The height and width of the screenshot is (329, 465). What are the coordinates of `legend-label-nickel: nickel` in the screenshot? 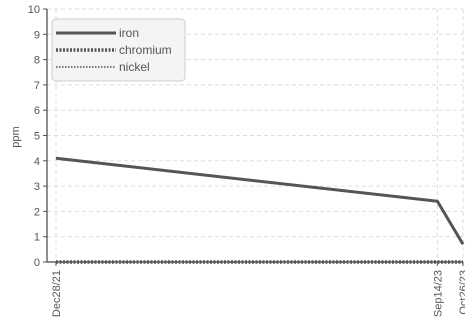 It's located at (134, 67).